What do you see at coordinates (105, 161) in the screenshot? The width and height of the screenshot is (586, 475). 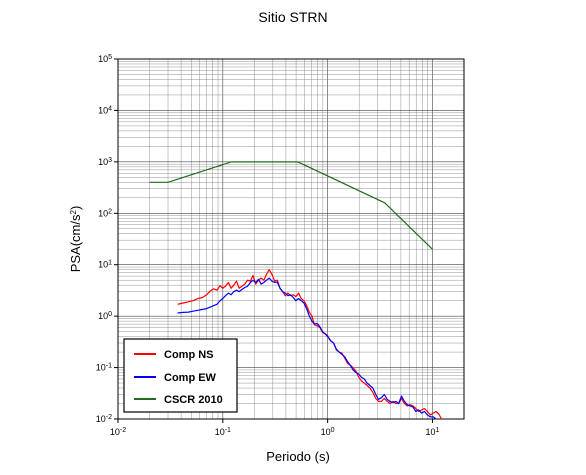 I see `y-tick-label: 10³` at bounding box center [105, 161].